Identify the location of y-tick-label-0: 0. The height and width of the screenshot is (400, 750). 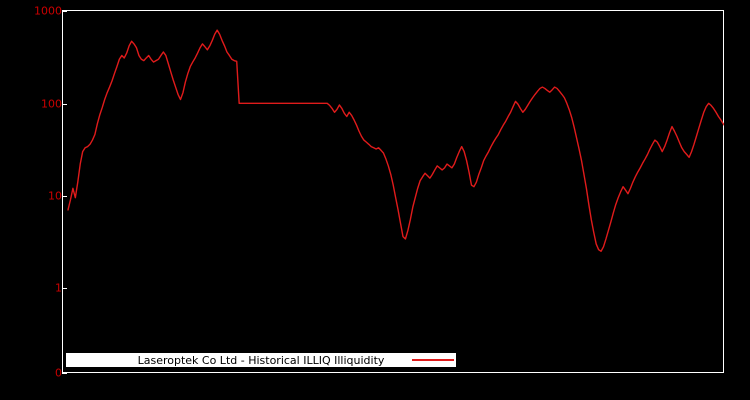
(58, 373).